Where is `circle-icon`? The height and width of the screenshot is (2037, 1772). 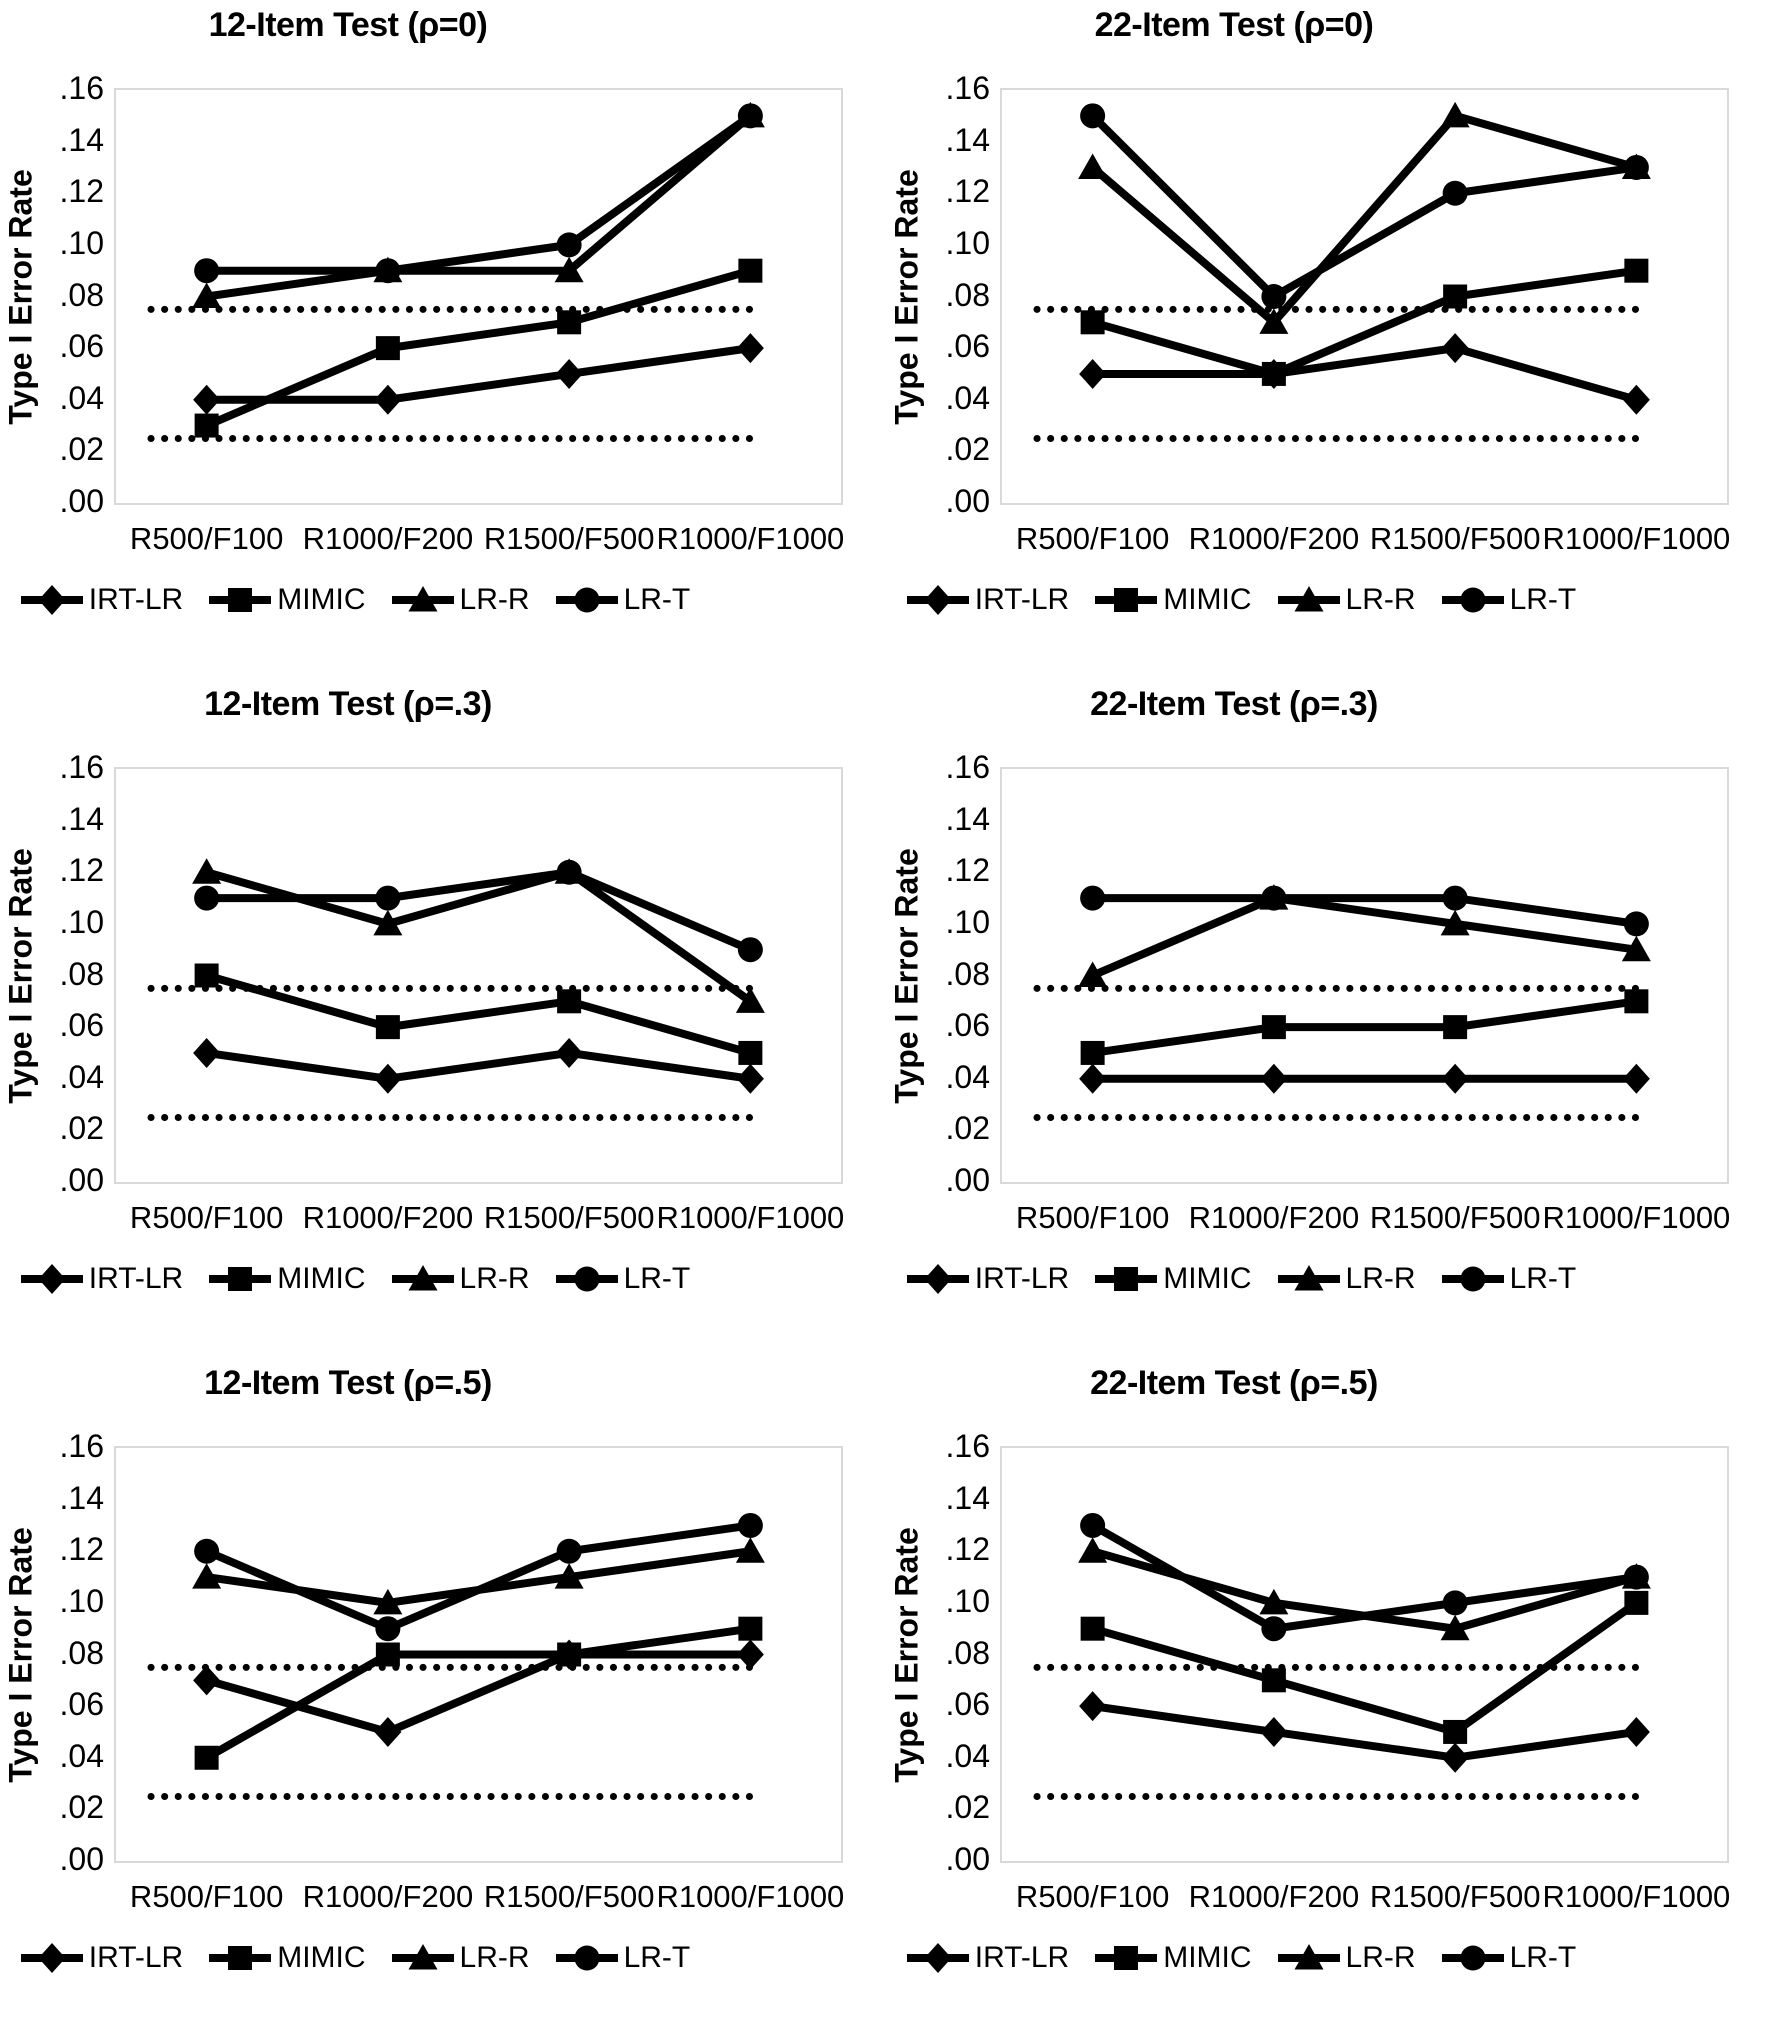 circle-icon is located at coordinates (587, 1958).